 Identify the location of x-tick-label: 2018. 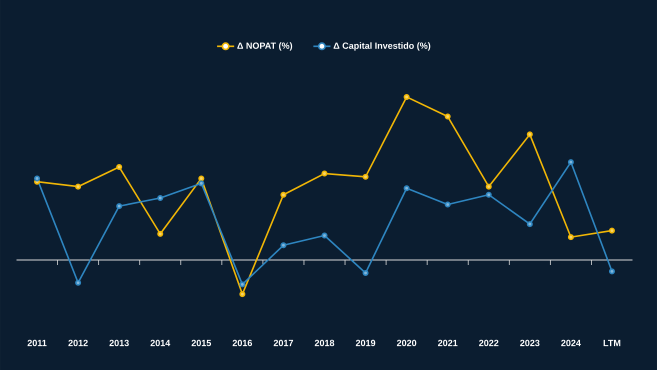
(324, 343).